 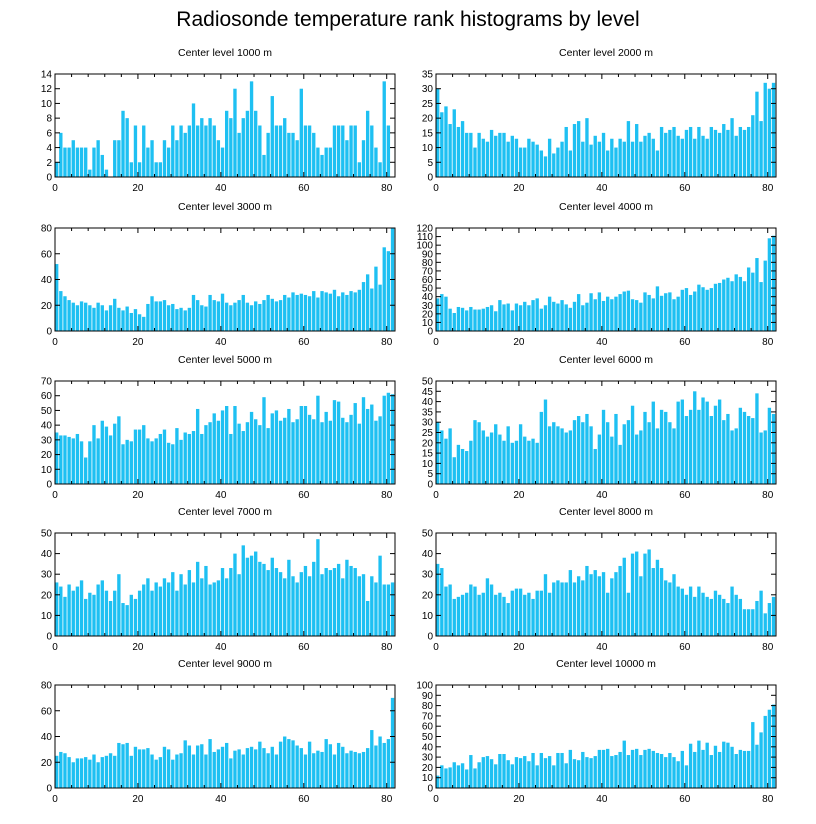 What do you see at coordinates (606, 664) in the screenshot?
I see `chart-title: Center level 10000 m` at bounding box center [606, 664].